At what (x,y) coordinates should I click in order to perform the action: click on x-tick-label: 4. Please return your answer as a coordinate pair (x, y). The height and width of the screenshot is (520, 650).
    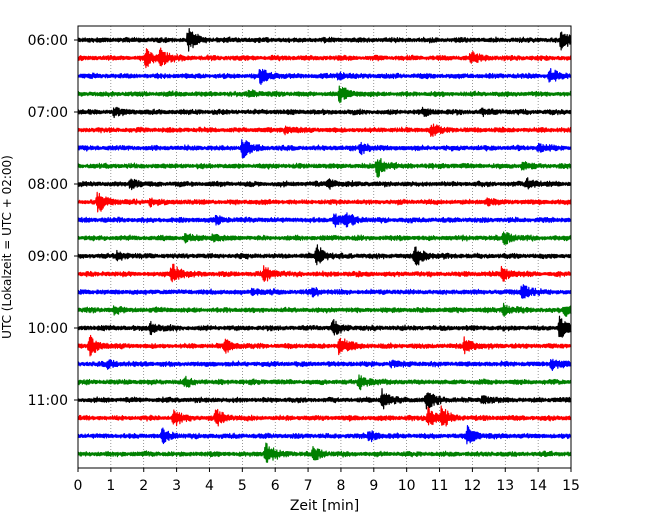
    Looking at the image, I should click on (209, 486).